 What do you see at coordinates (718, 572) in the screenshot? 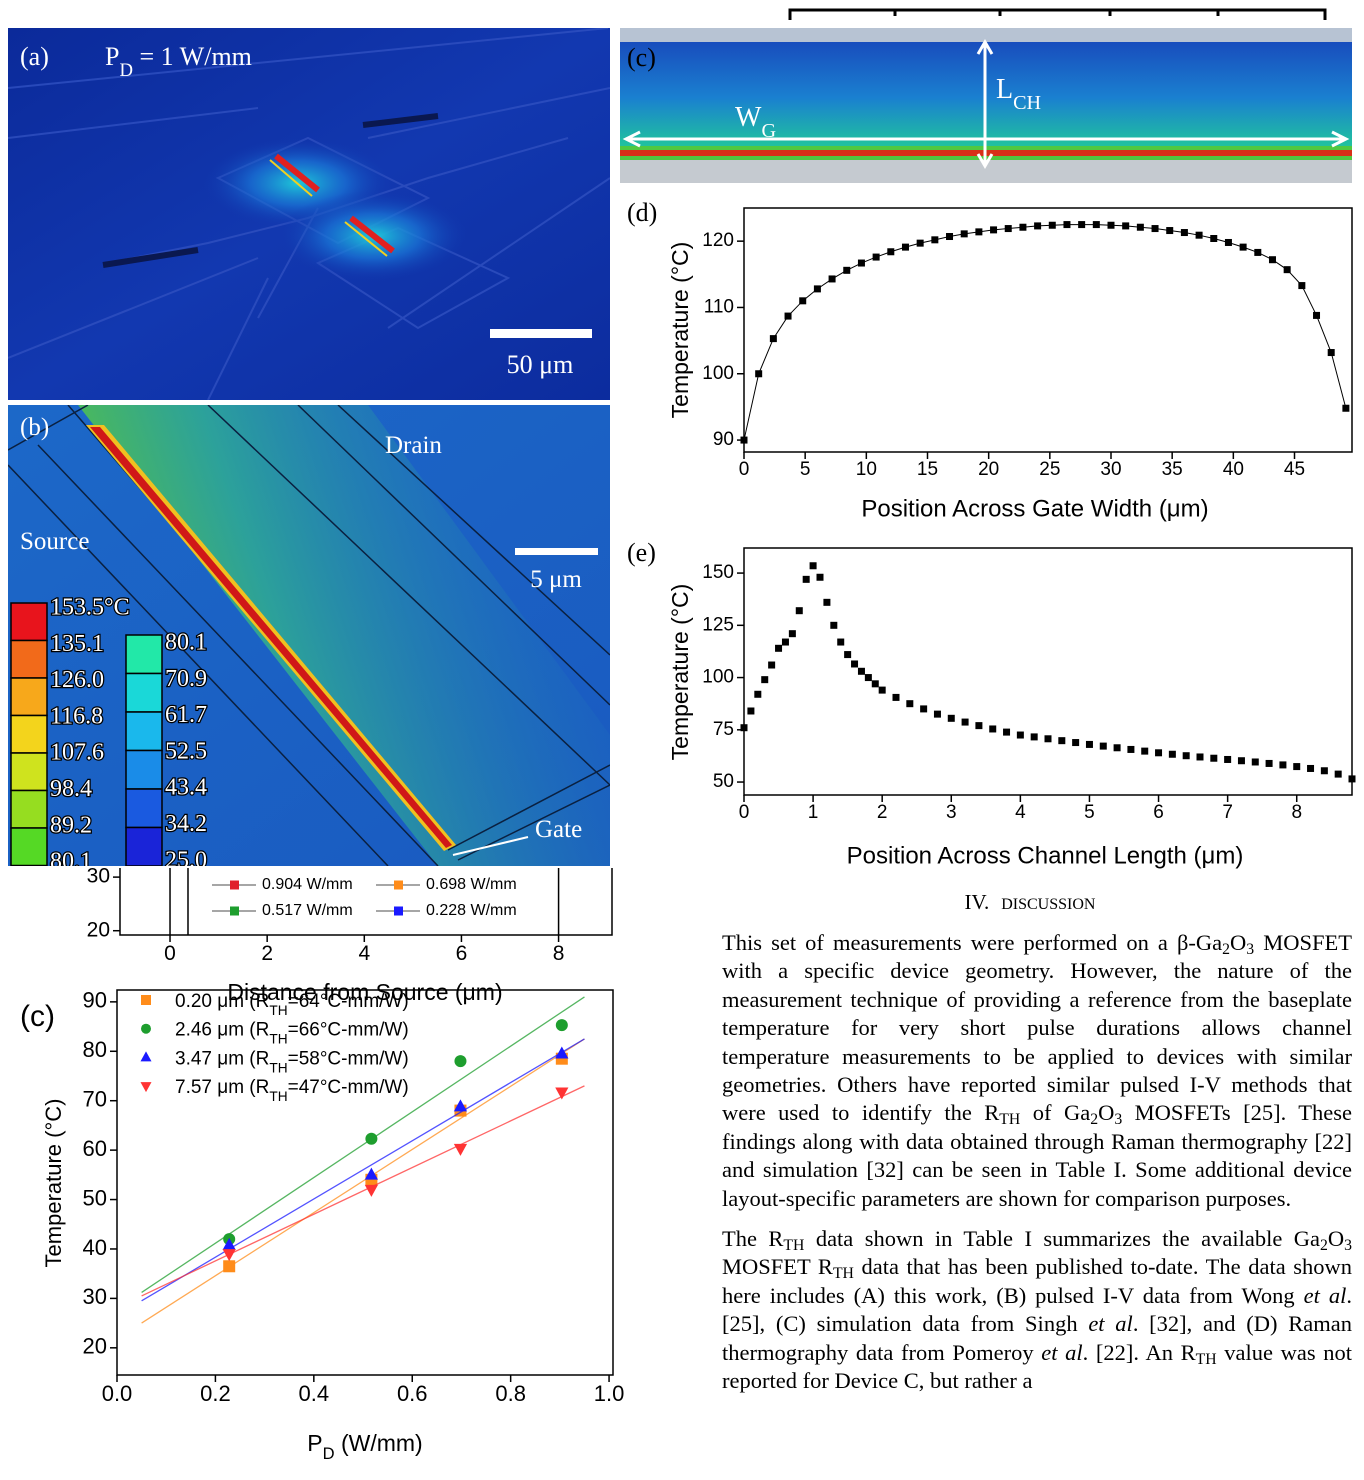
I see `y-tick-label: 150` at bounding box center [718, 572].